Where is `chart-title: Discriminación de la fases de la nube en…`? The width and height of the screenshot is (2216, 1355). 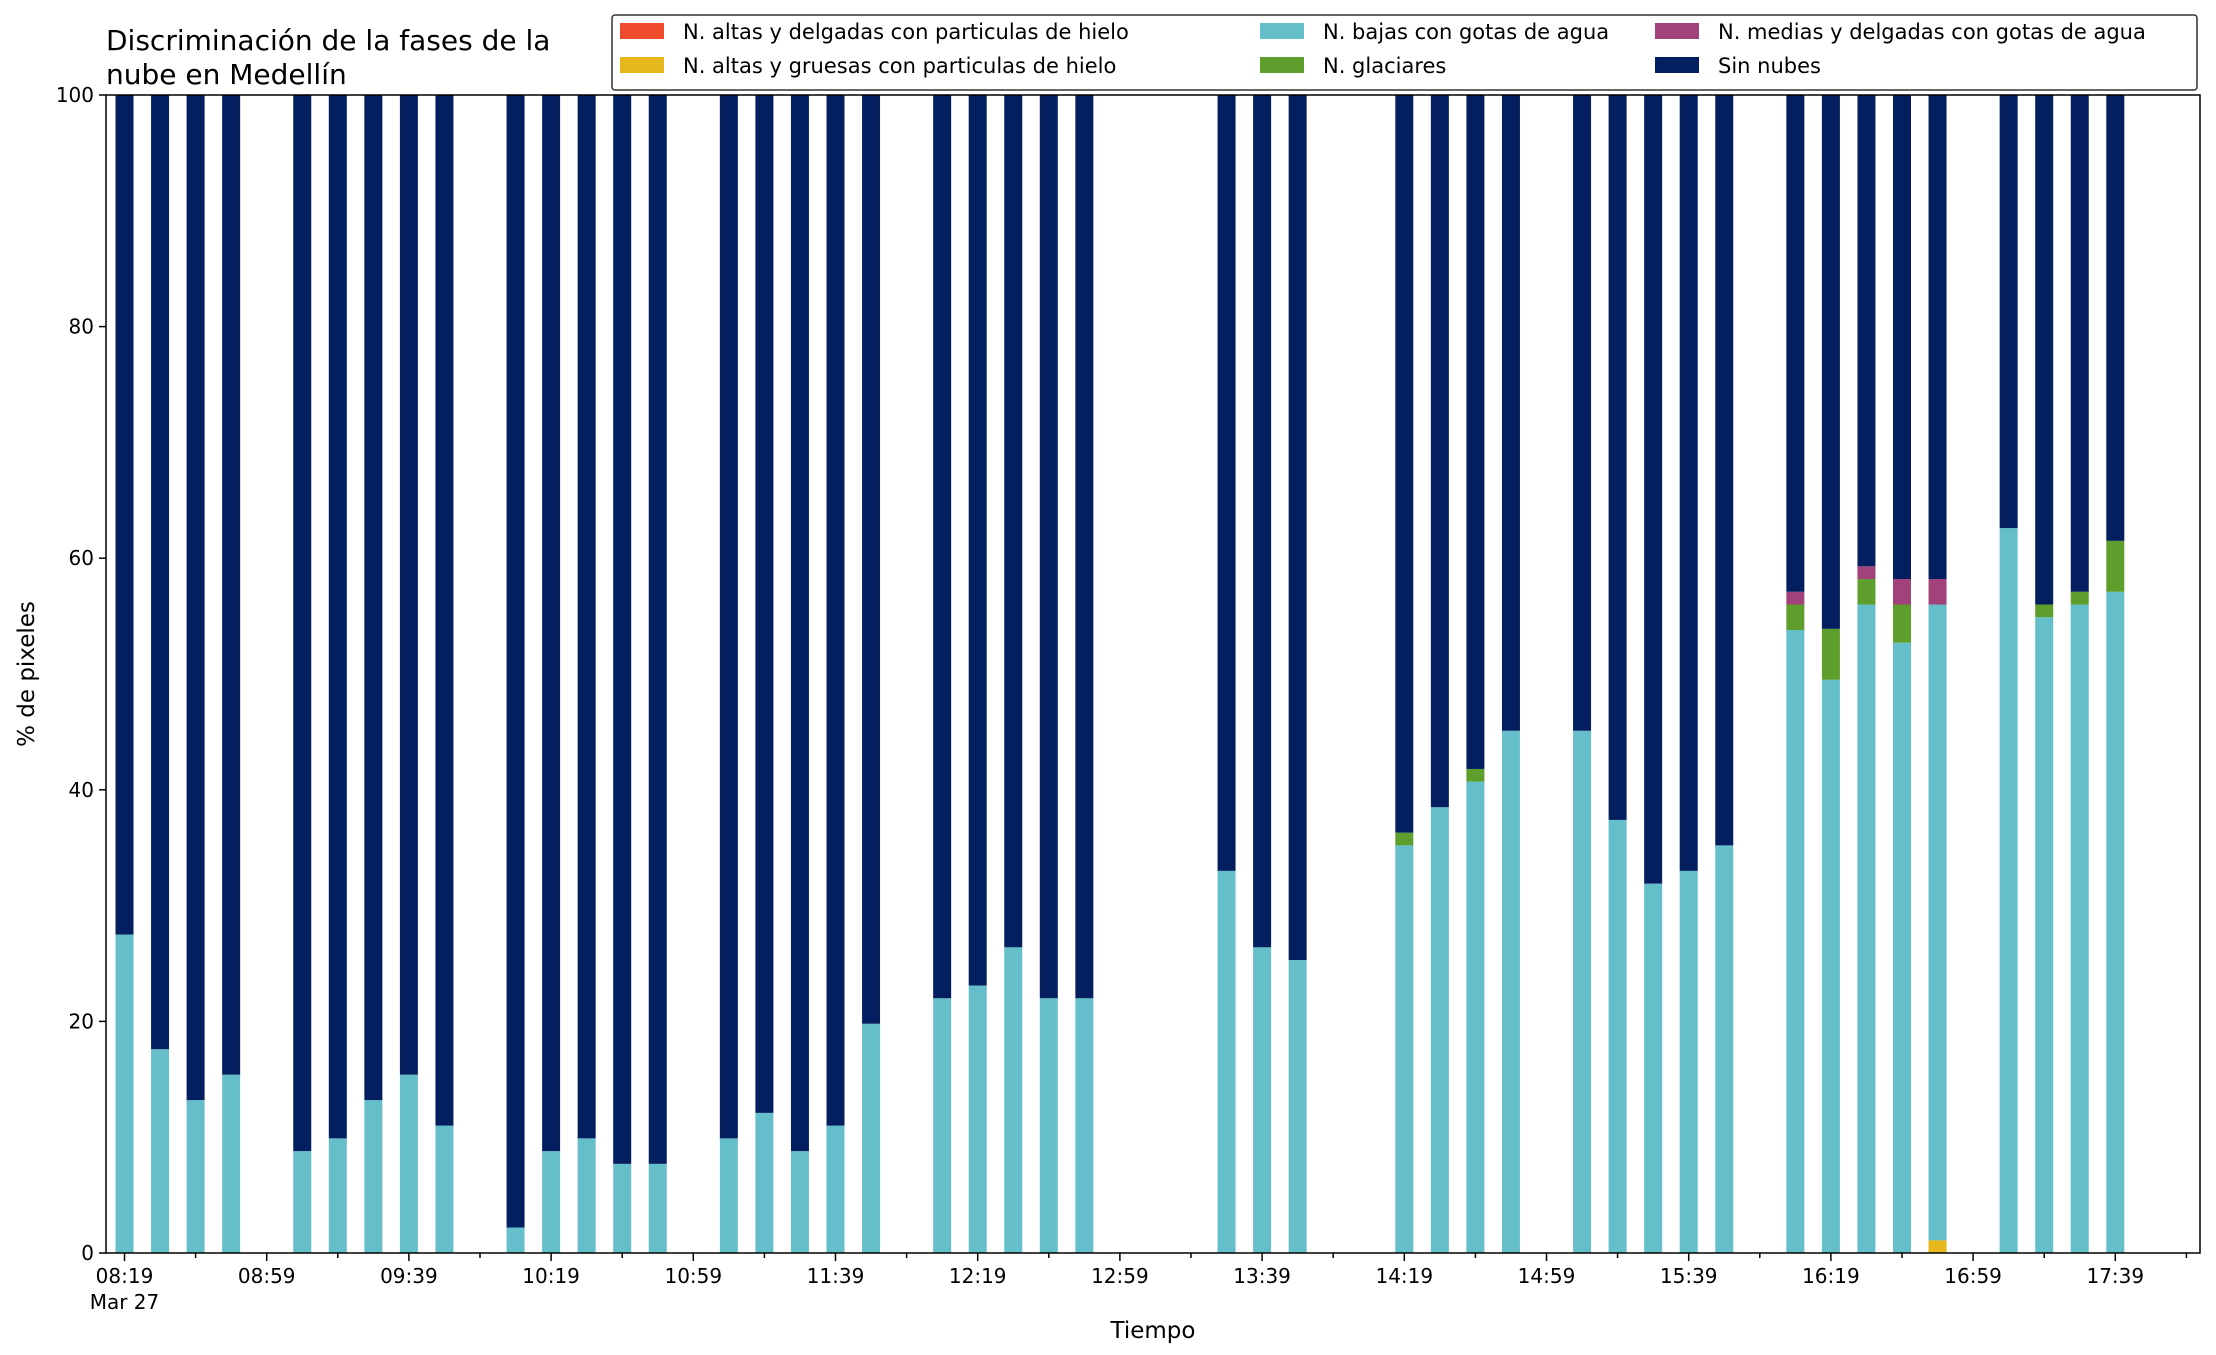
chart-title: Discriminación de la fases de la nube en… is located at coordinates (328, 57).